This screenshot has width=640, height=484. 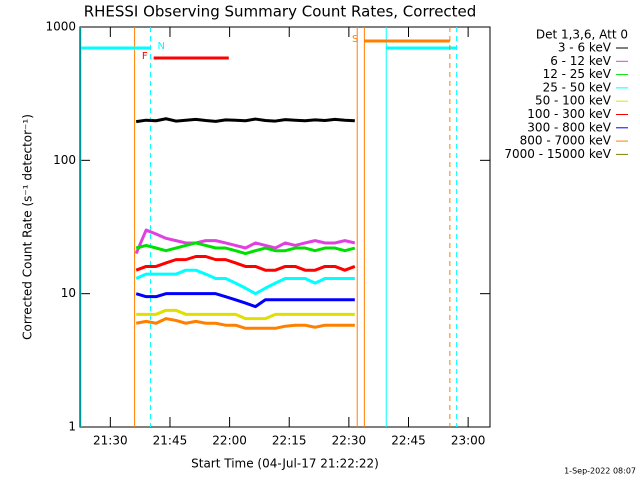 I want to click on legend-label: 800 - 7000 keV, so click(x=566, y=141).